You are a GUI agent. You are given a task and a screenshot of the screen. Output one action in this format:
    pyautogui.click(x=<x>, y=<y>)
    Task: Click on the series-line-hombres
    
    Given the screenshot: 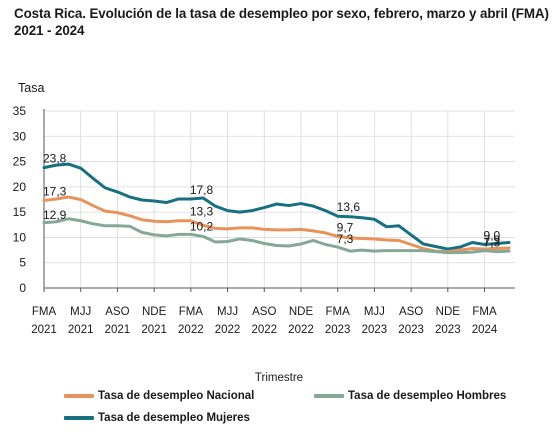 What is the action you would take?
    pyautogui.click(x=276, y=236)
    